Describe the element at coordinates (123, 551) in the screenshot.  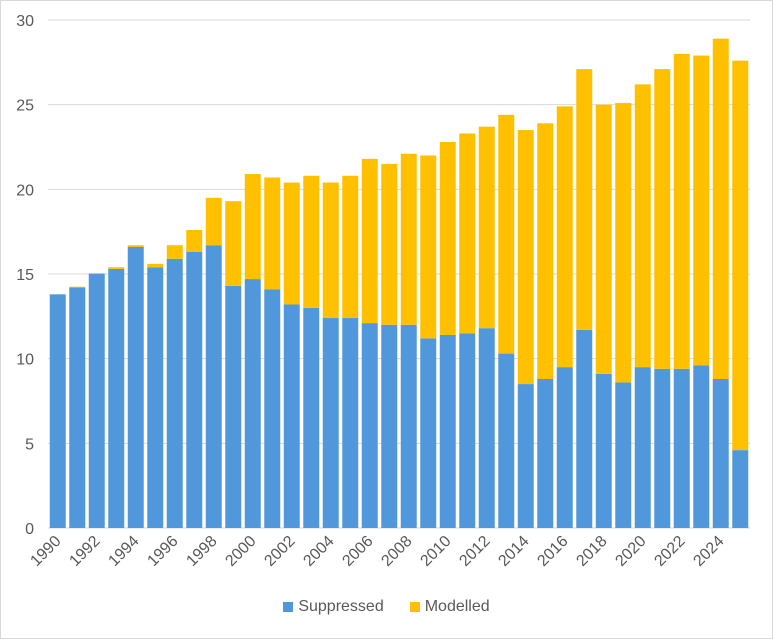
I see `x-tick-label: 1994` at that location.